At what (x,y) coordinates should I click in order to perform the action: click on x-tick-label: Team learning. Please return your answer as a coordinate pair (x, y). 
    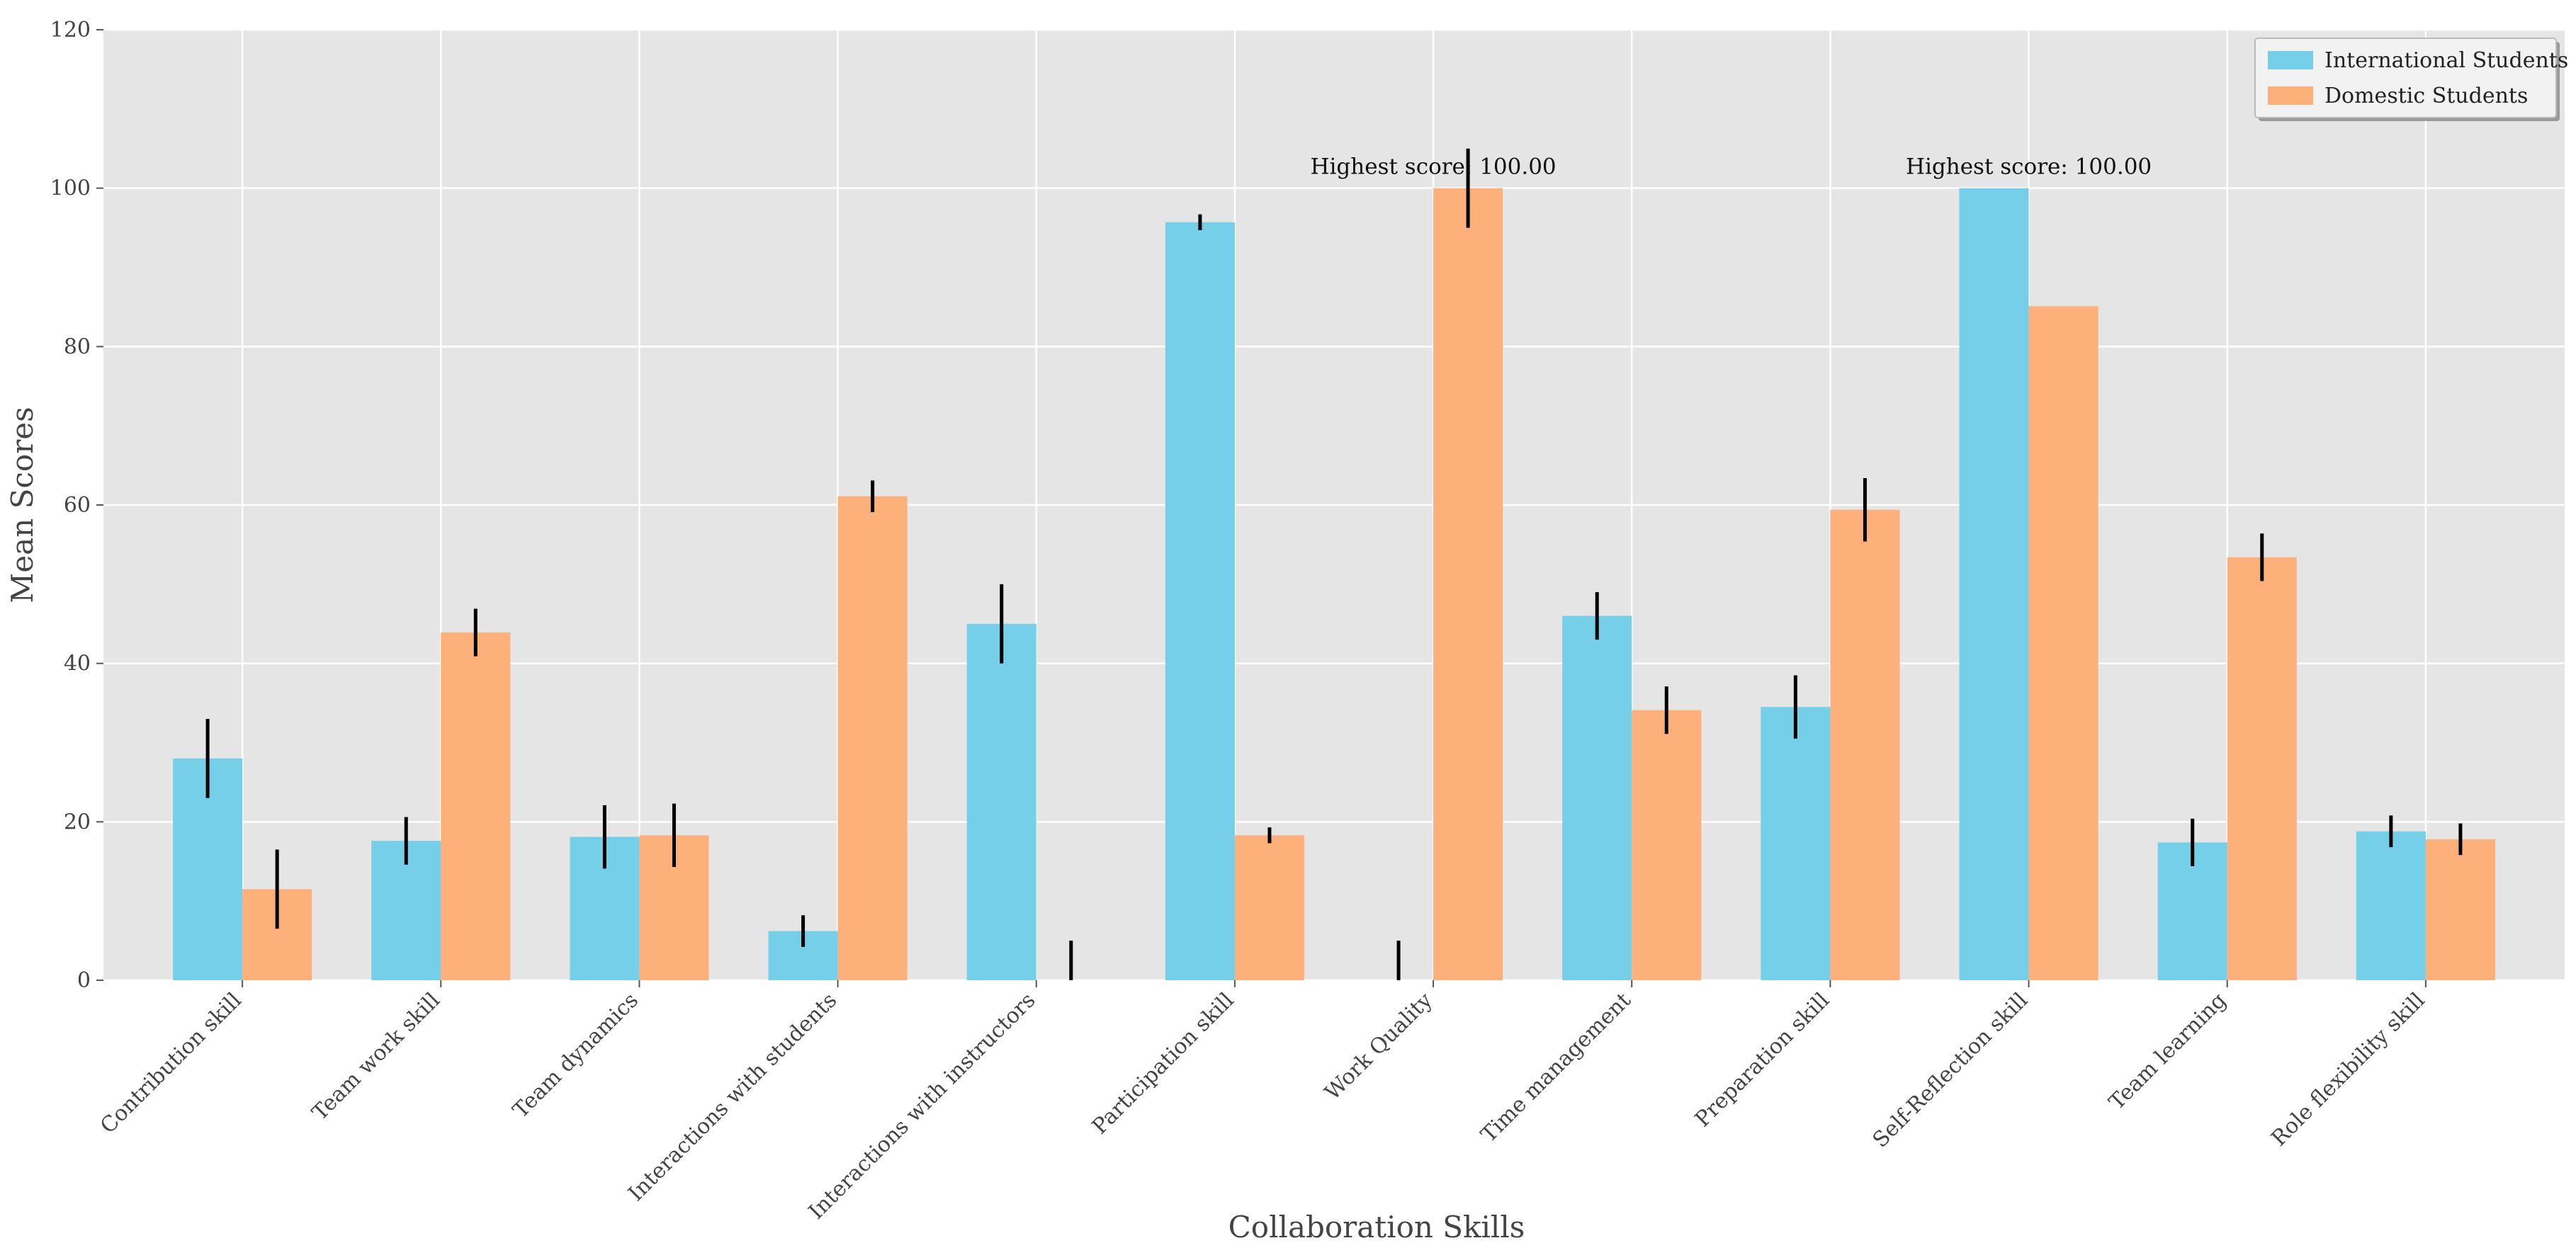
    Looking at the image, I should click on (2167, 1051).